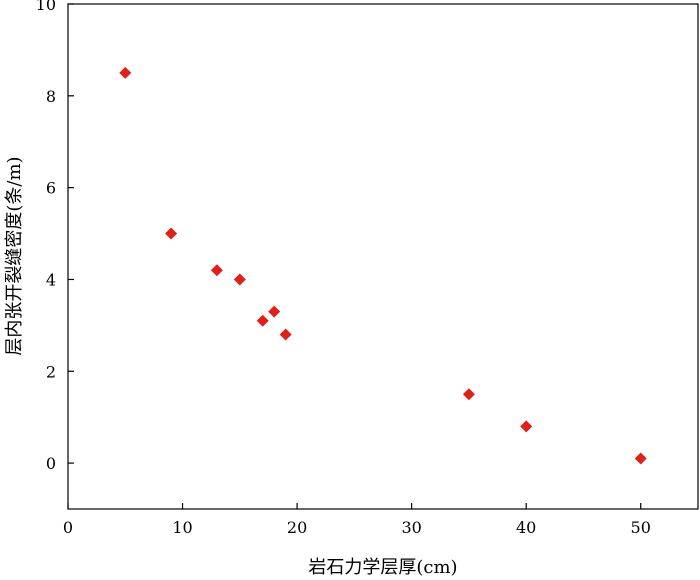 The width and height of the screenshot is (700, 580). Describe the element at coordinates (46, 7) in the screenshot. I see `y-tick-label: 10` at that location.